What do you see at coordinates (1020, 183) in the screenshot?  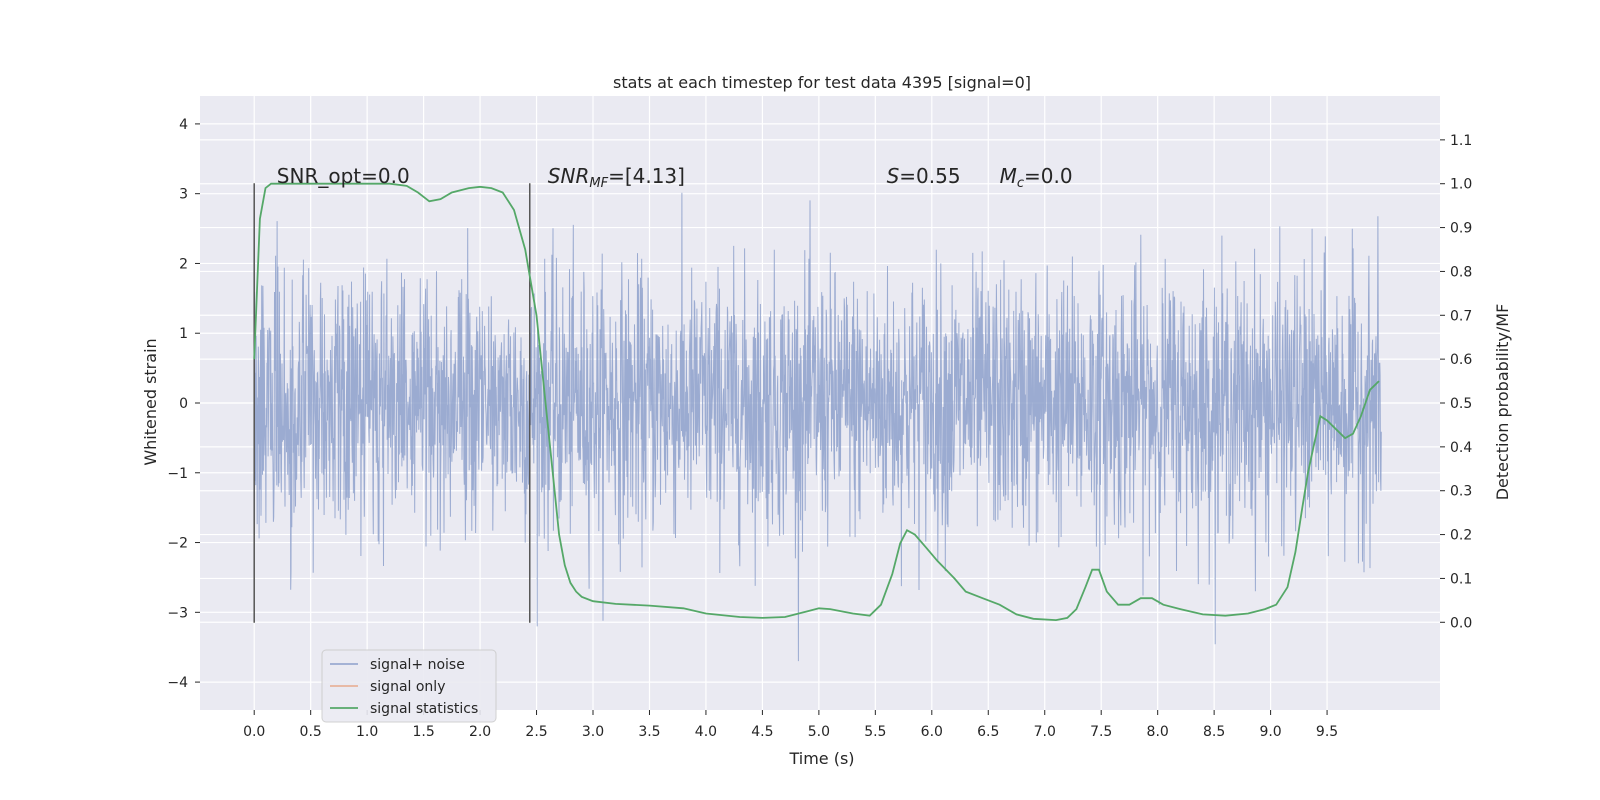 I see `annotation-mc-sub: c` at bounding box center [1020, 183].